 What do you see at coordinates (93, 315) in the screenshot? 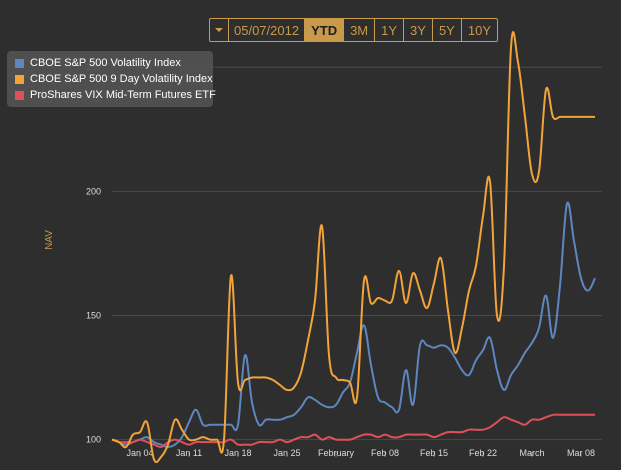
I see `y-tick-label: 150` at bounding box center [93, 315].